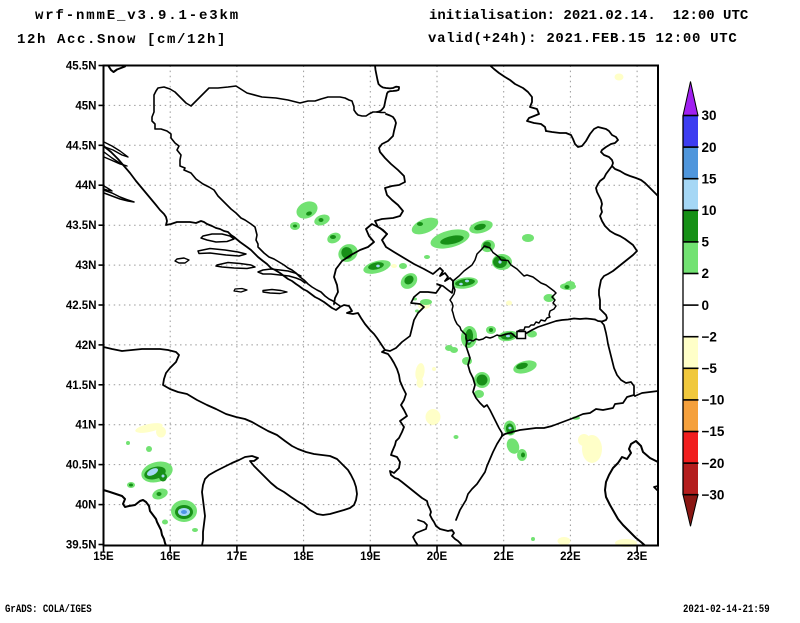 This screenshot has width=800, height=623. Describe the element at coordinates (570, 557) in the screenshot. I see `svg-text: 22E` at that location.